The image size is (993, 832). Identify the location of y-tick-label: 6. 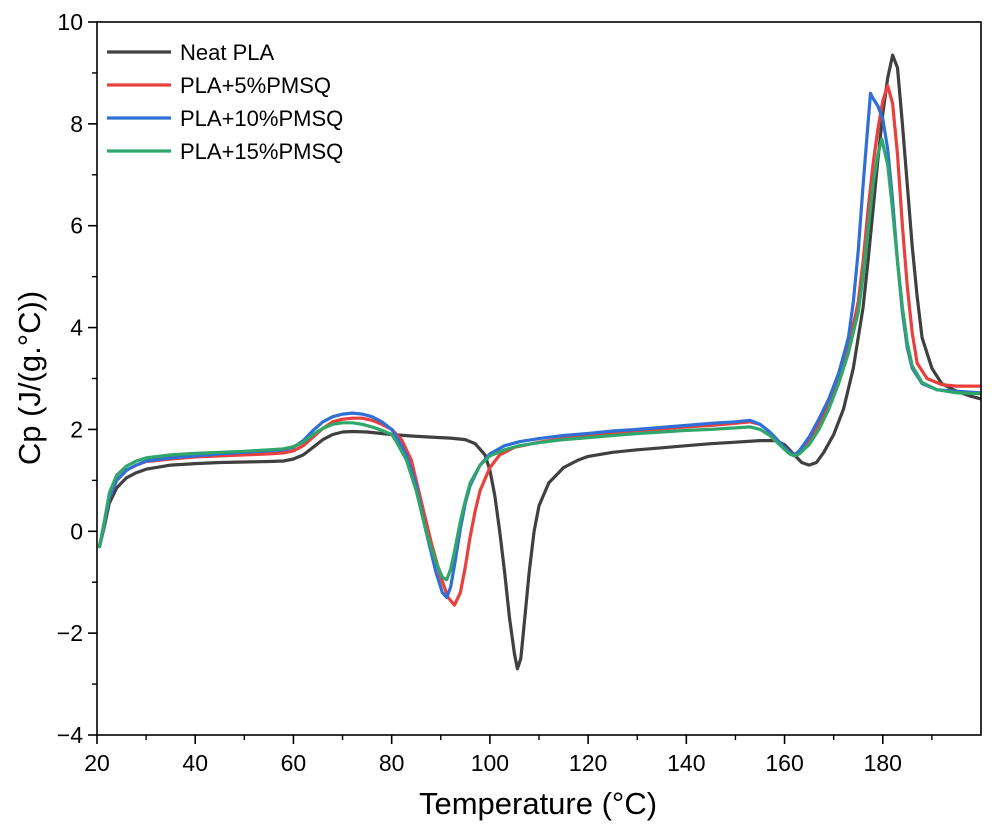
(76, 226).